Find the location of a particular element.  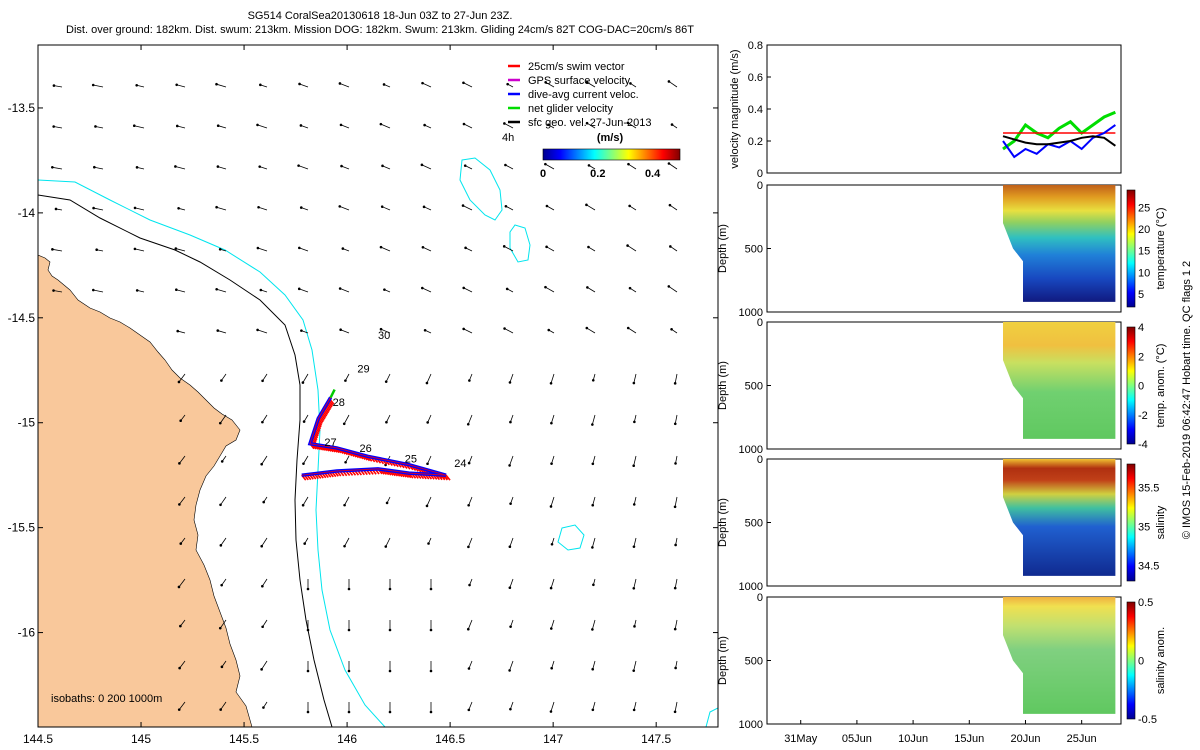

velocity-y-tick-label: 0.4 is located at coordinates (755, 110).